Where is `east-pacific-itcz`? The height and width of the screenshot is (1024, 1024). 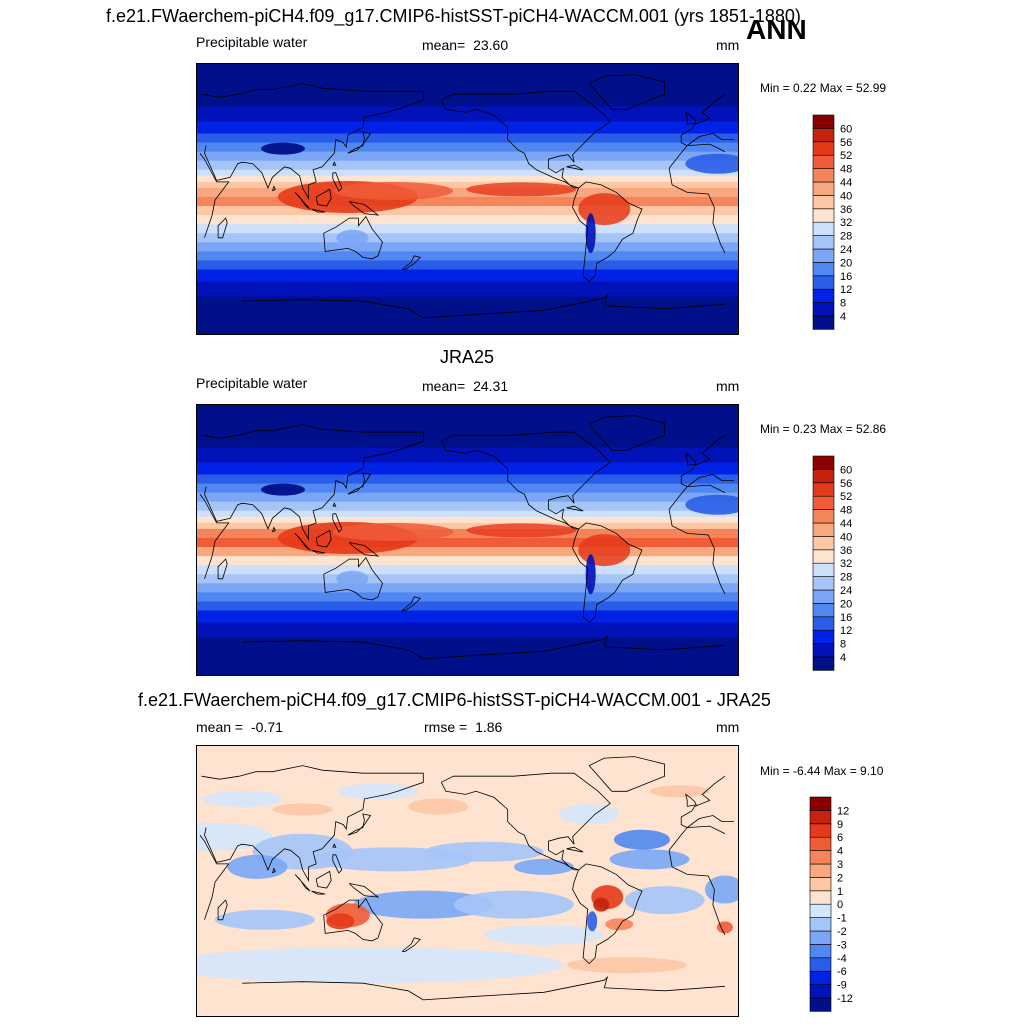
east-pacific-itcz is located at coordinates (521, 530).